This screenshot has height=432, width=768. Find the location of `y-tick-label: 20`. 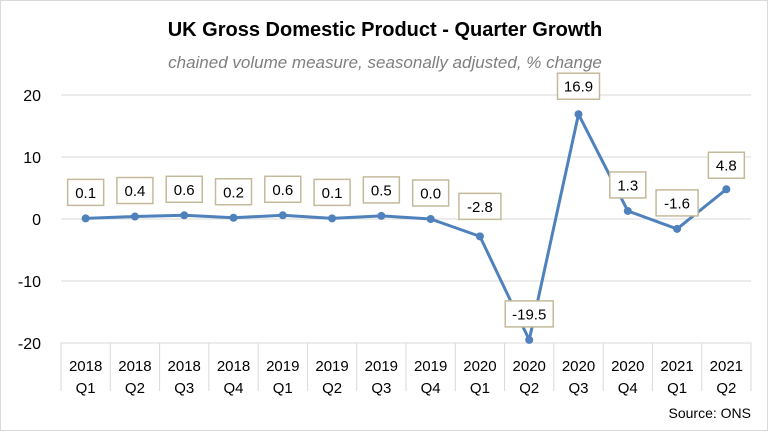

y-tick-label: 20 is located at coordinates (32, 96).